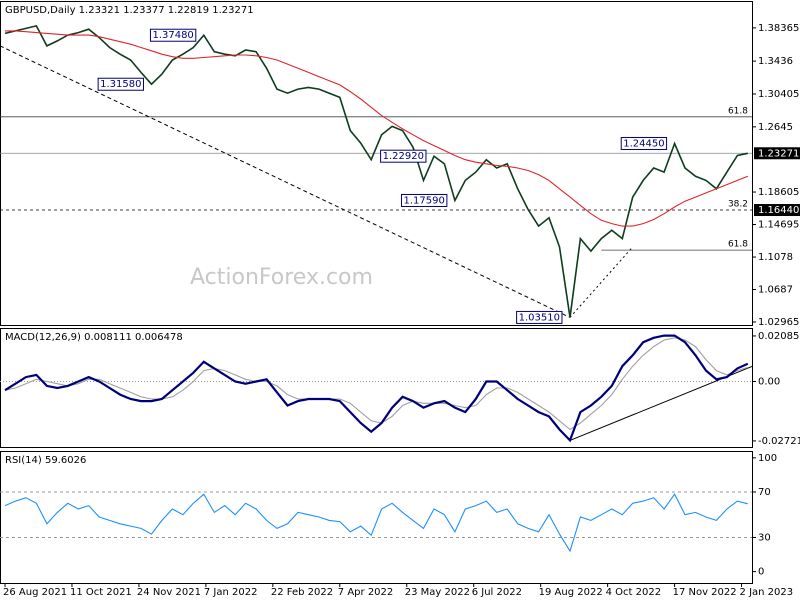 Image resolution: width=800 pixels, height=600 pixels. I want to click on y-tick-label: 0.020858, so click(779, 336).